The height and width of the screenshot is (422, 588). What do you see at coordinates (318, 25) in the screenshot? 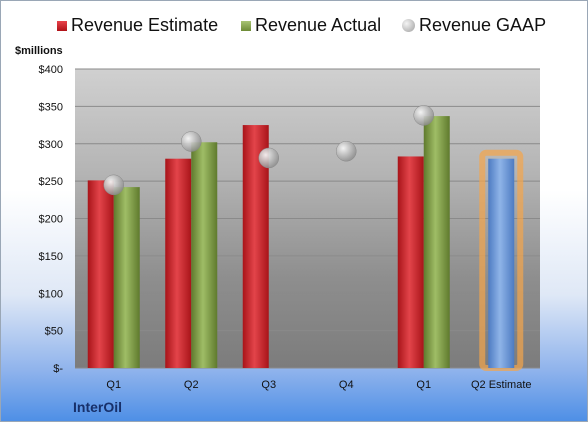
I see `legend-label-actual: Revenue Actual` at bounding box center [318, 25].